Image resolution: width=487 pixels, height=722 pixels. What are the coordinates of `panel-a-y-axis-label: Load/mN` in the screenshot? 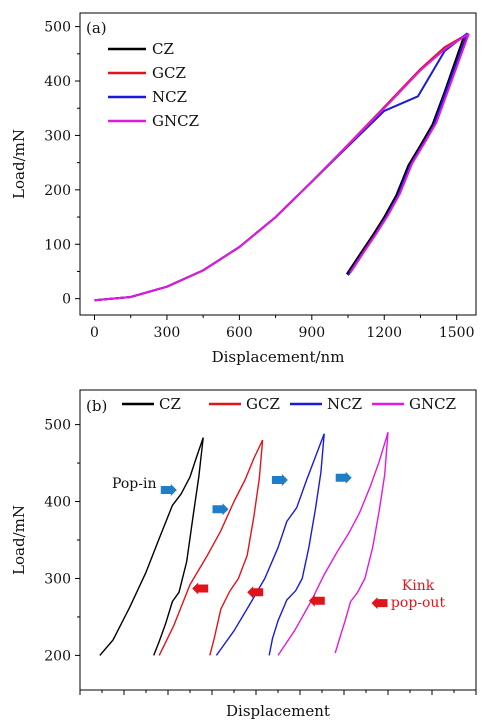 It's located at (19, 164).